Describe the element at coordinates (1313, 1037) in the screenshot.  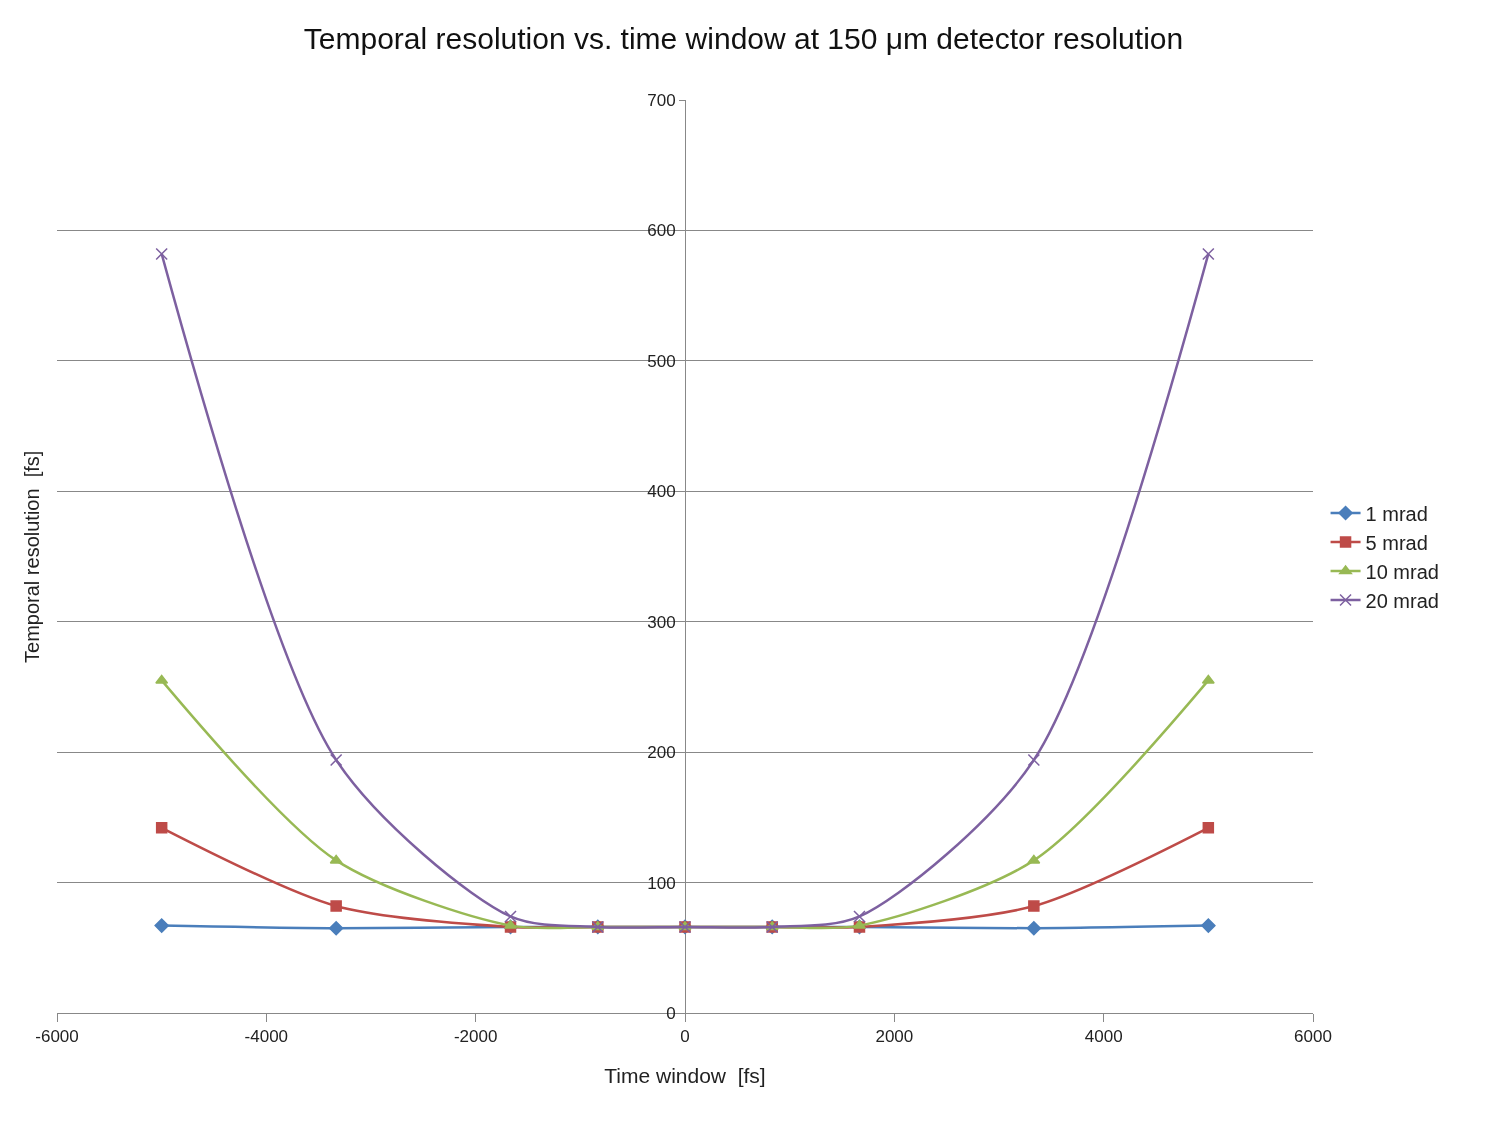
I see `x-tick-label: 6000` at that location.